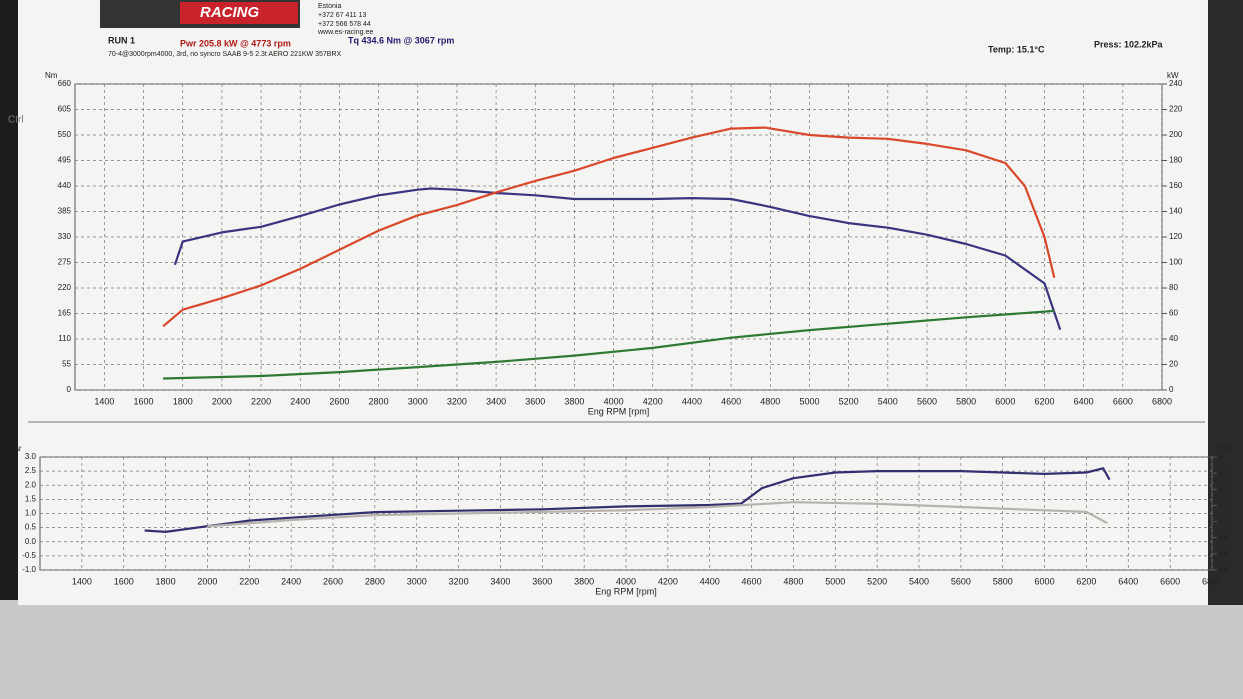 The height and width of the screenshot is (699, 1243). What do you see at coordinates (300, 401) in the screenshot?
I see `x-tick-label: 2400` at bounding box center [300, 401].